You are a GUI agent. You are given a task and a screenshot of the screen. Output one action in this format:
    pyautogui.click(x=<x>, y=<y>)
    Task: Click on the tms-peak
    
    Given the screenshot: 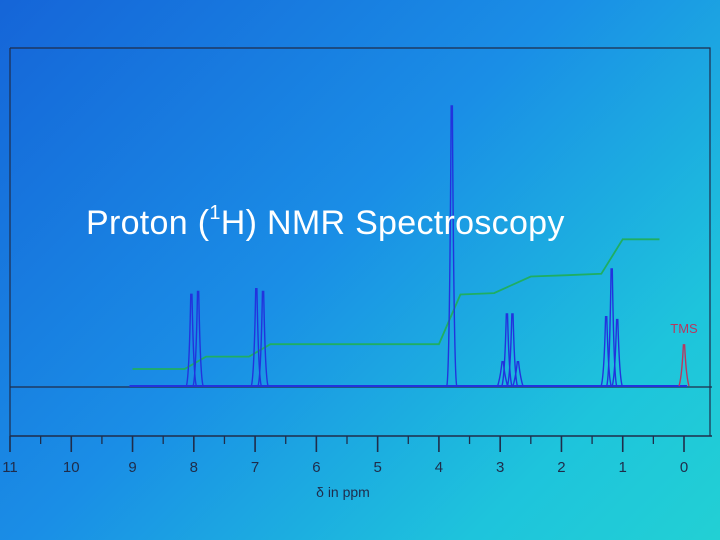 What is the action you would take?
    pyautogui.click(x=684, y=365)
    